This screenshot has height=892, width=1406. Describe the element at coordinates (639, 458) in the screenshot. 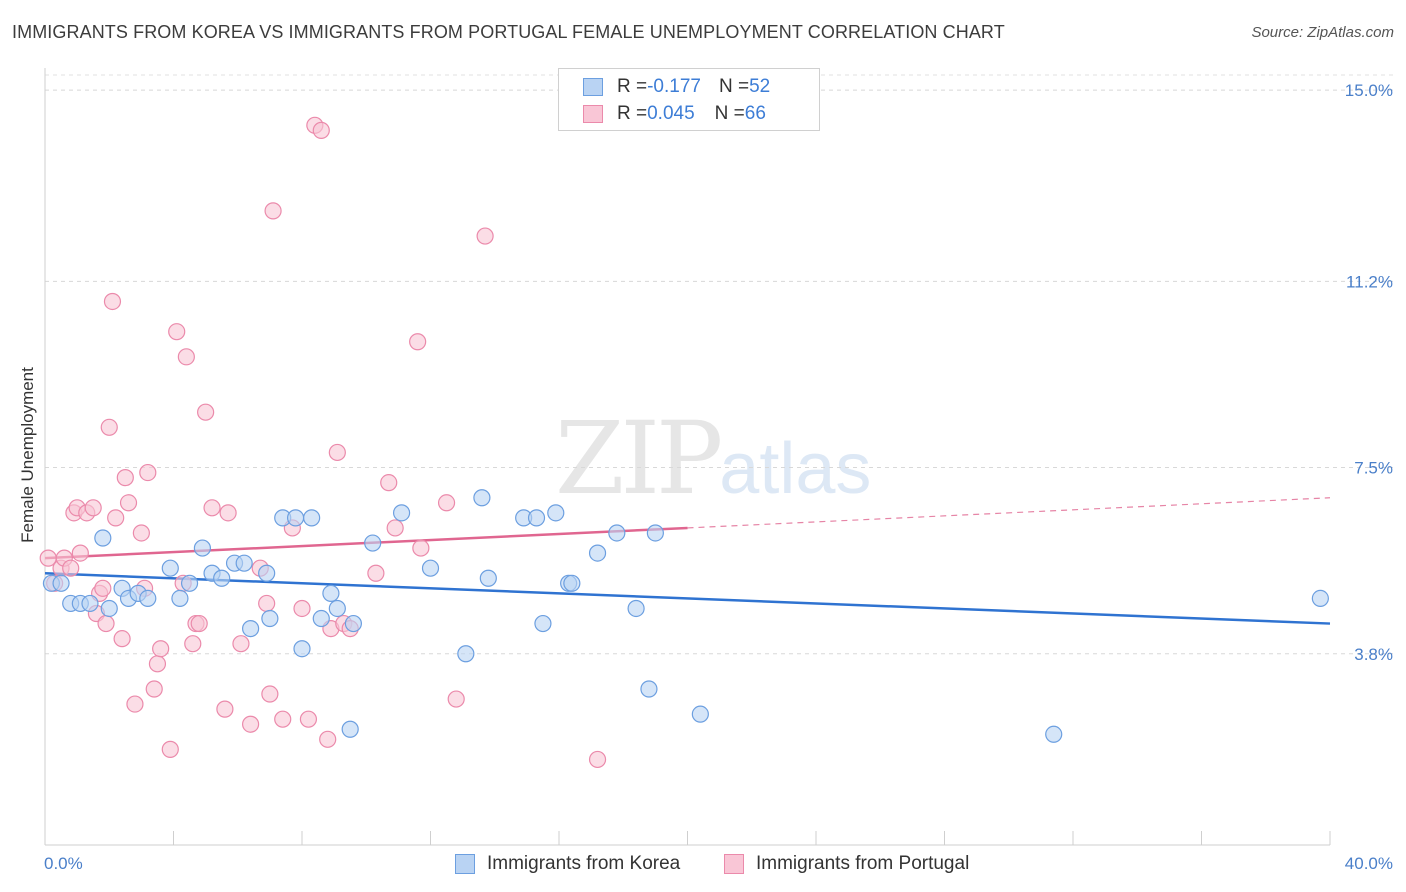

I see `watermark-zip: ZIP` at that location.